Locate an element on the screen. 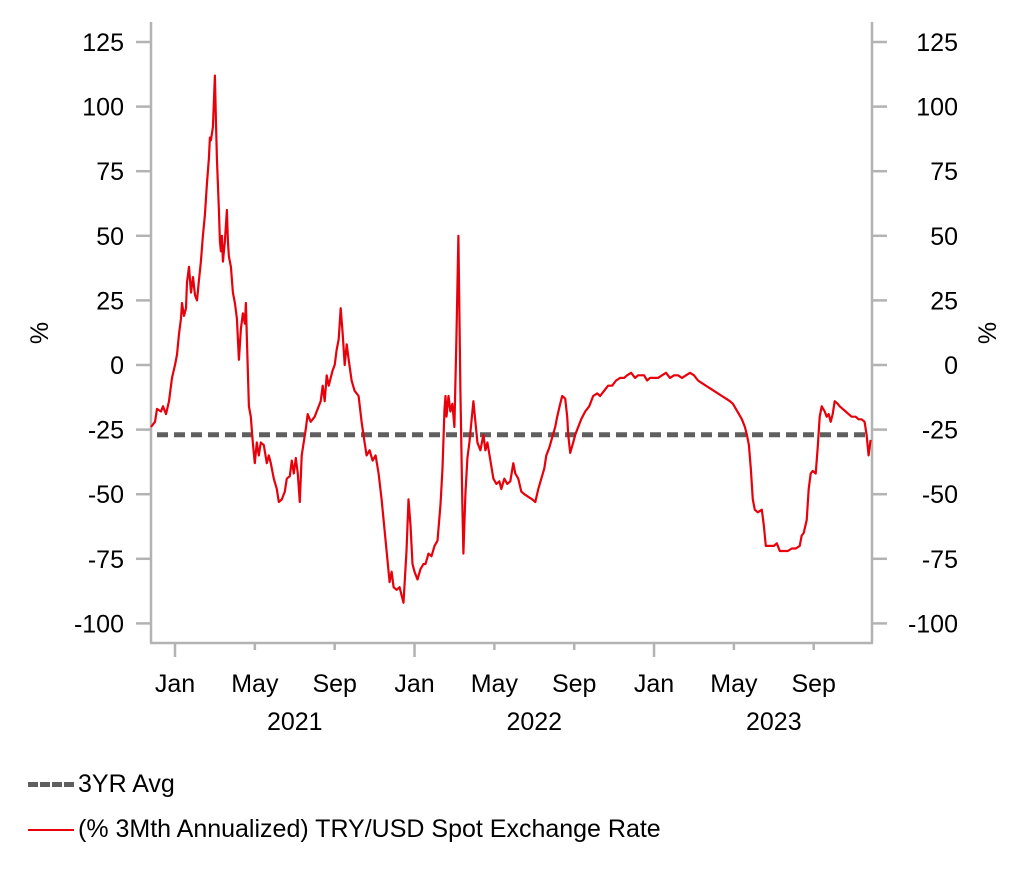  y-tick-label-left: -50 is located at coordinates (106, 495).